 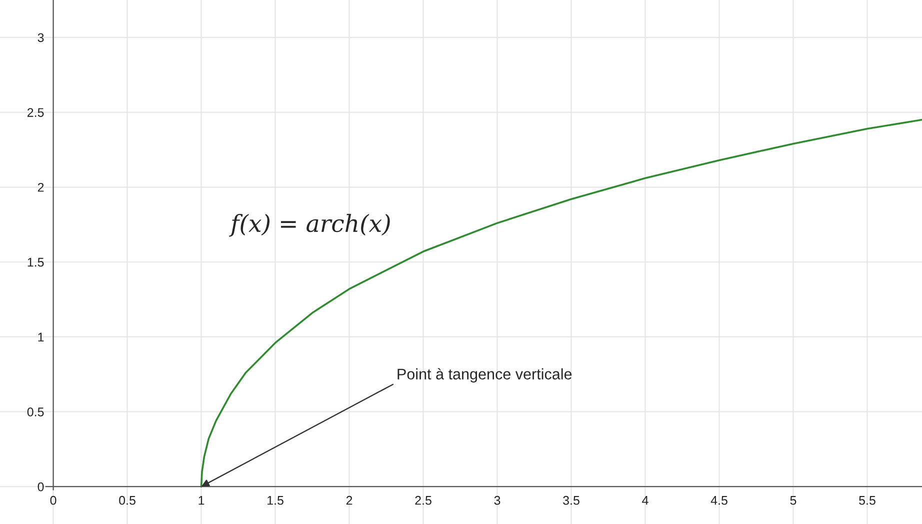 What do you see at coordinates (423, 500) in the screenshot?
I see `x-tick-label: 2.5` at bounding box center [423, 500].